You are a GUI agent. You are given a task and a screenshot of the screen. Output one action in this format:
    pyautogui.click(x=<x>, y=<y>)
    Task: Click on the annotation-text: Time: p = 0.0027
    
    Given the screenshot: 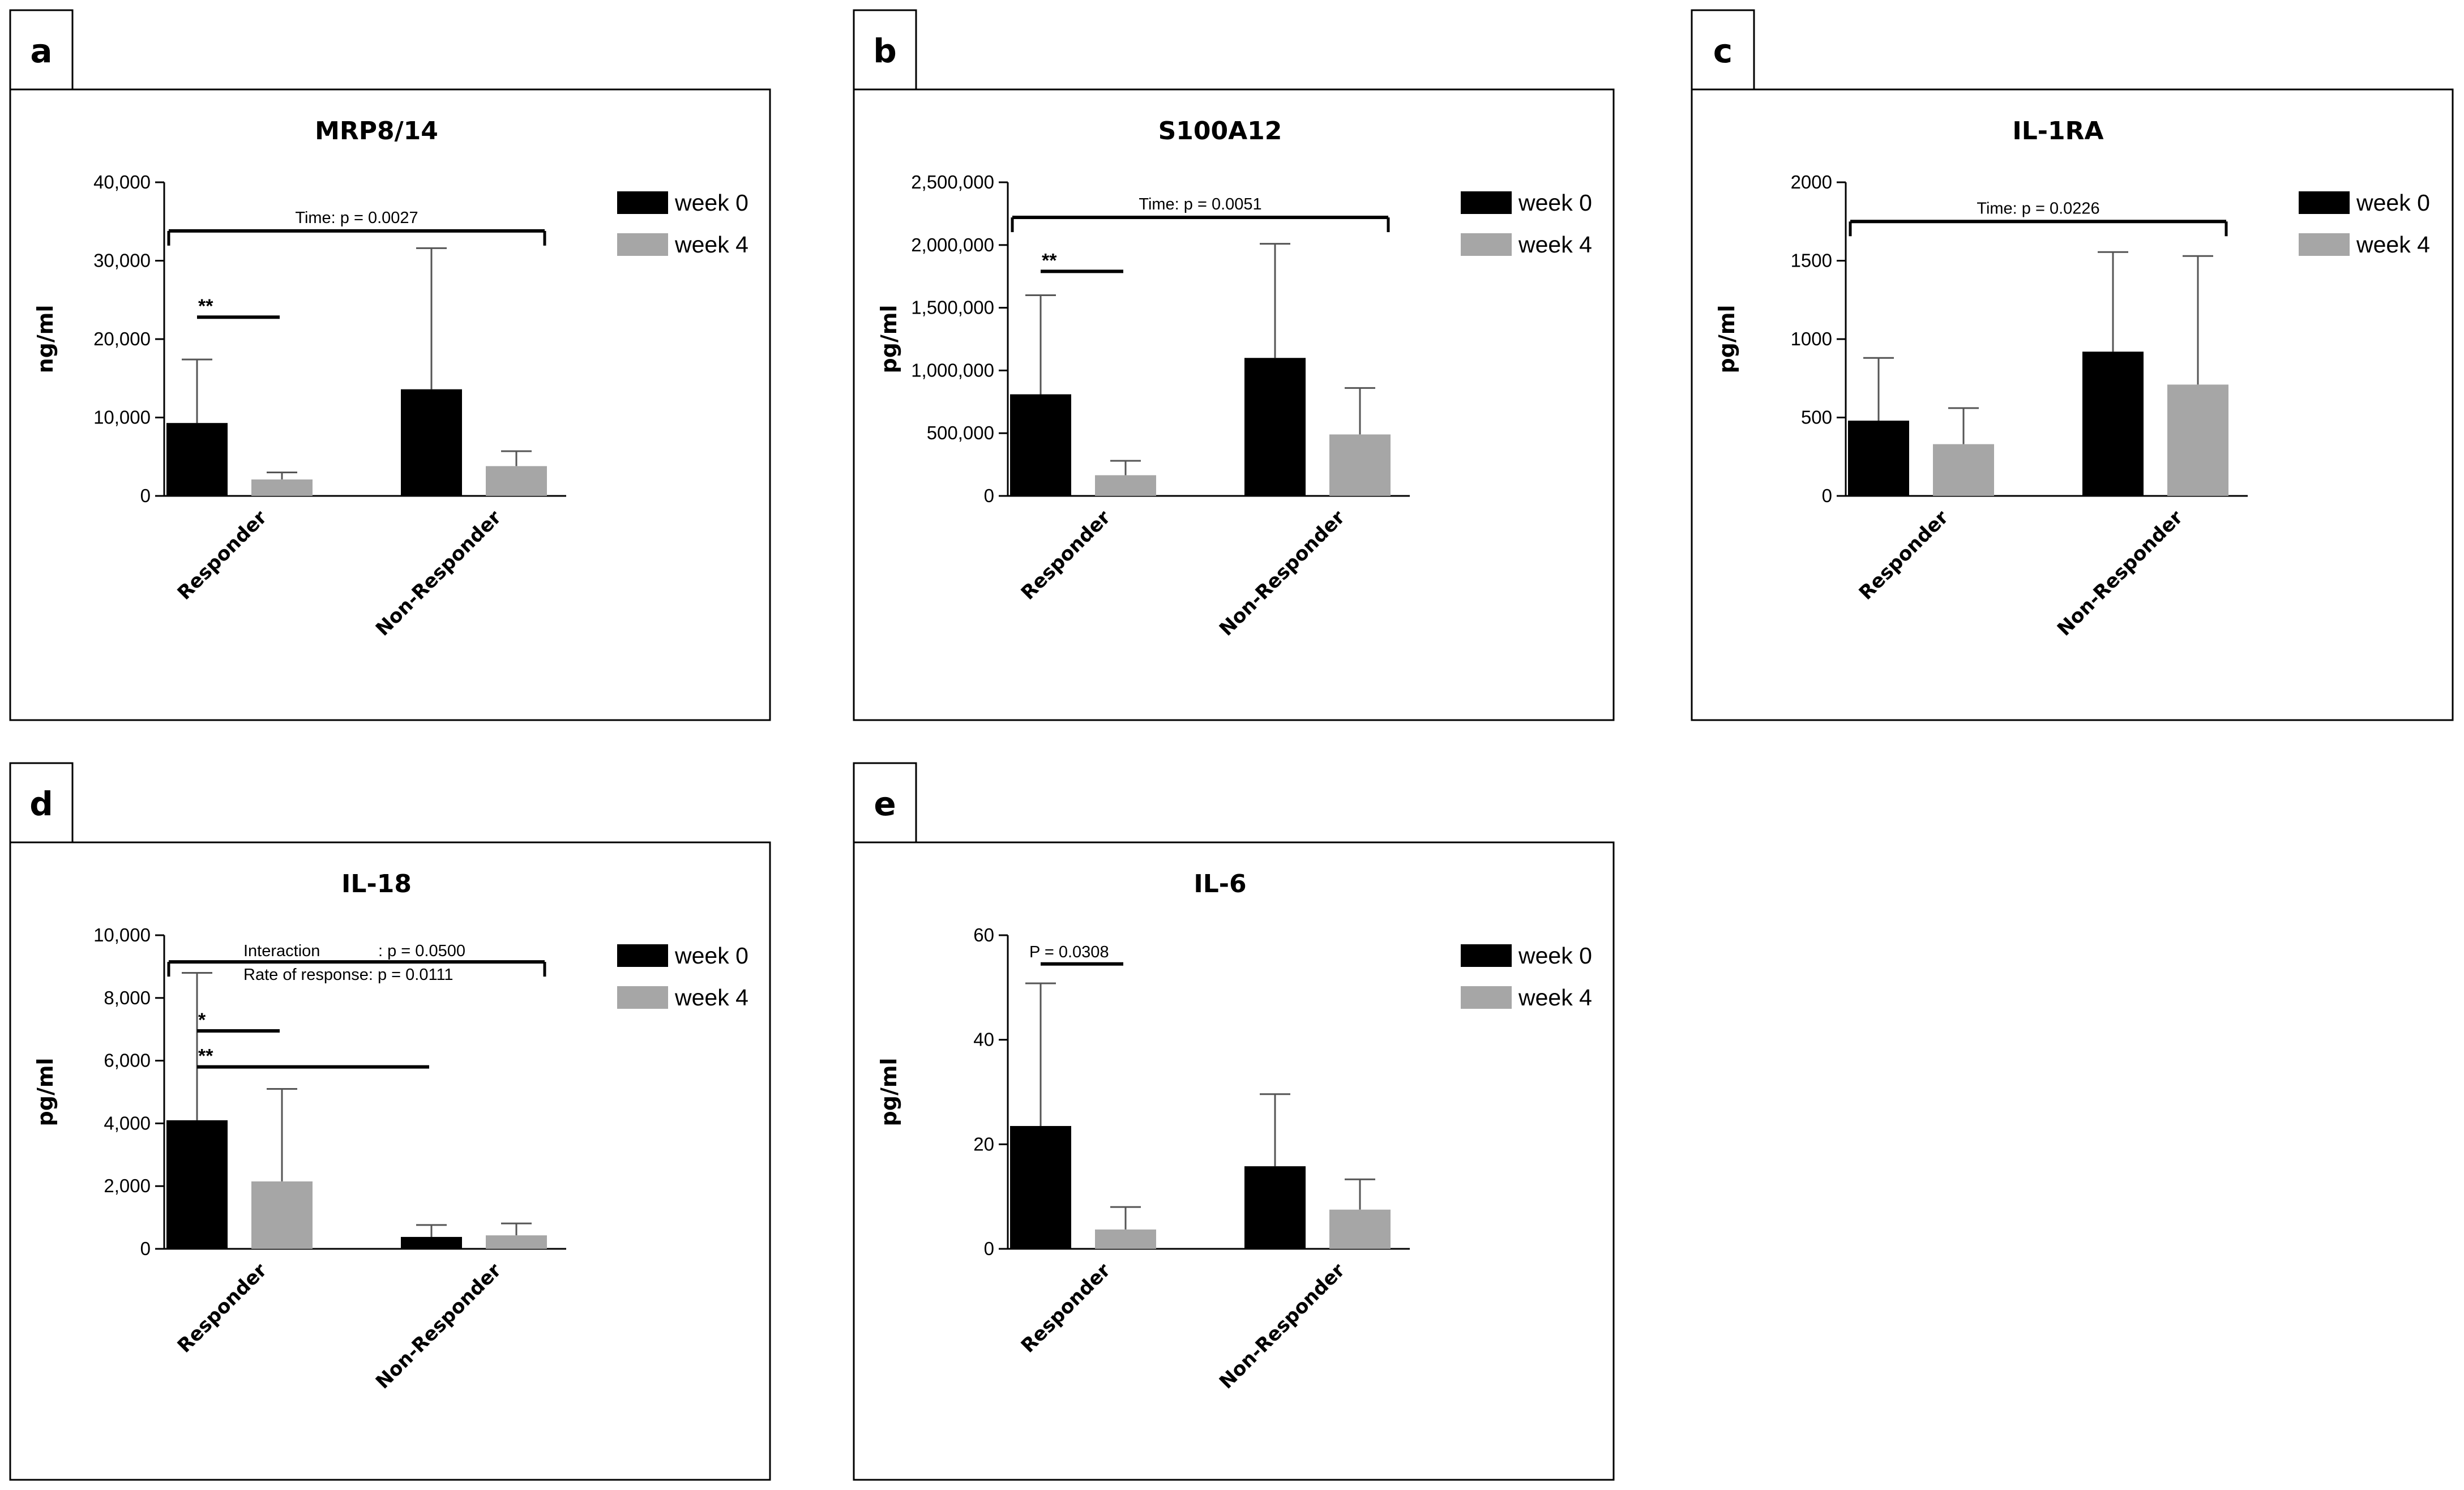 What is the action you would take?
    pyautogui.click(x=356, y=218)
    